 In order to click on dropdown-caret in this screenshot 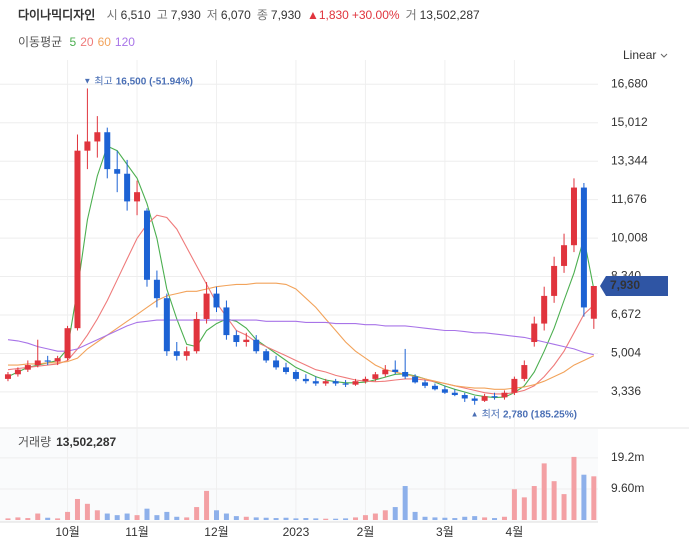, I will do `click(664, 55)`.